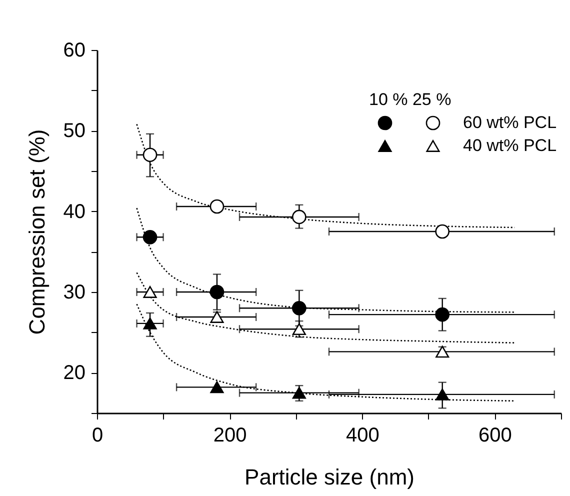 The image size is (570, 496). Describe the element at coordinates (37, 232) in the screenshot. I see `y-axis-title: Compression set (%)` at that location.